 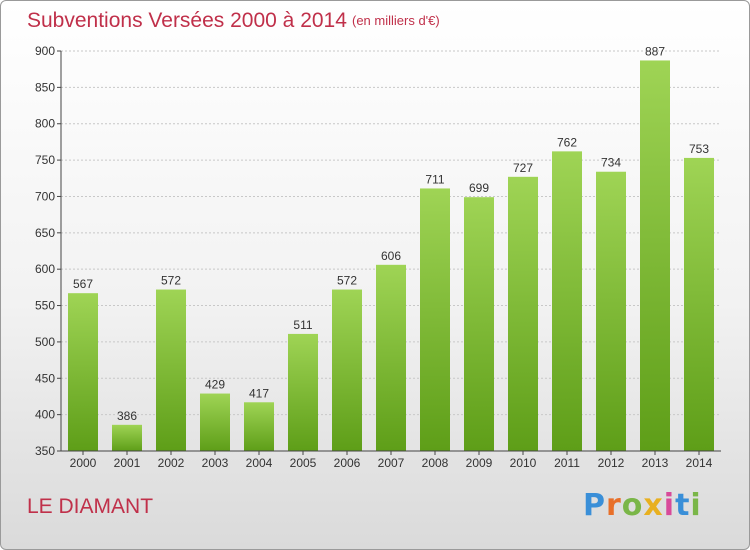 I want to click on y-tick-label: 400, so click(x=45, y=415).